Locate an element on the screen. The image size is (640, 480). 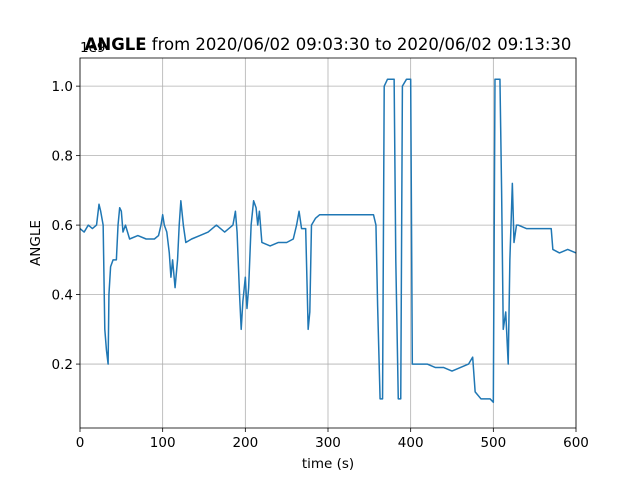
x-tick-label: 100 is located at coordinates (163, 443).